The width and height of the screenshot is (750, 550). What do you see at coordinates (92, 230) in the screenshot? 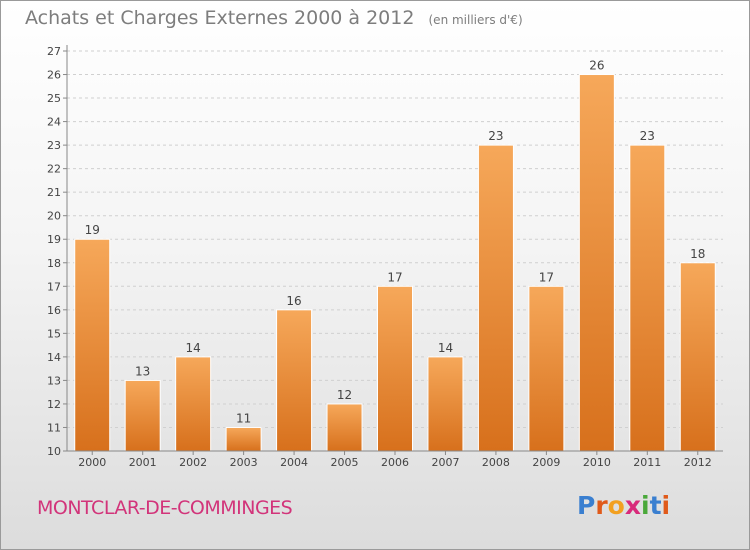
I see `bar-value-label: 19` at bounding box center [92, 230].